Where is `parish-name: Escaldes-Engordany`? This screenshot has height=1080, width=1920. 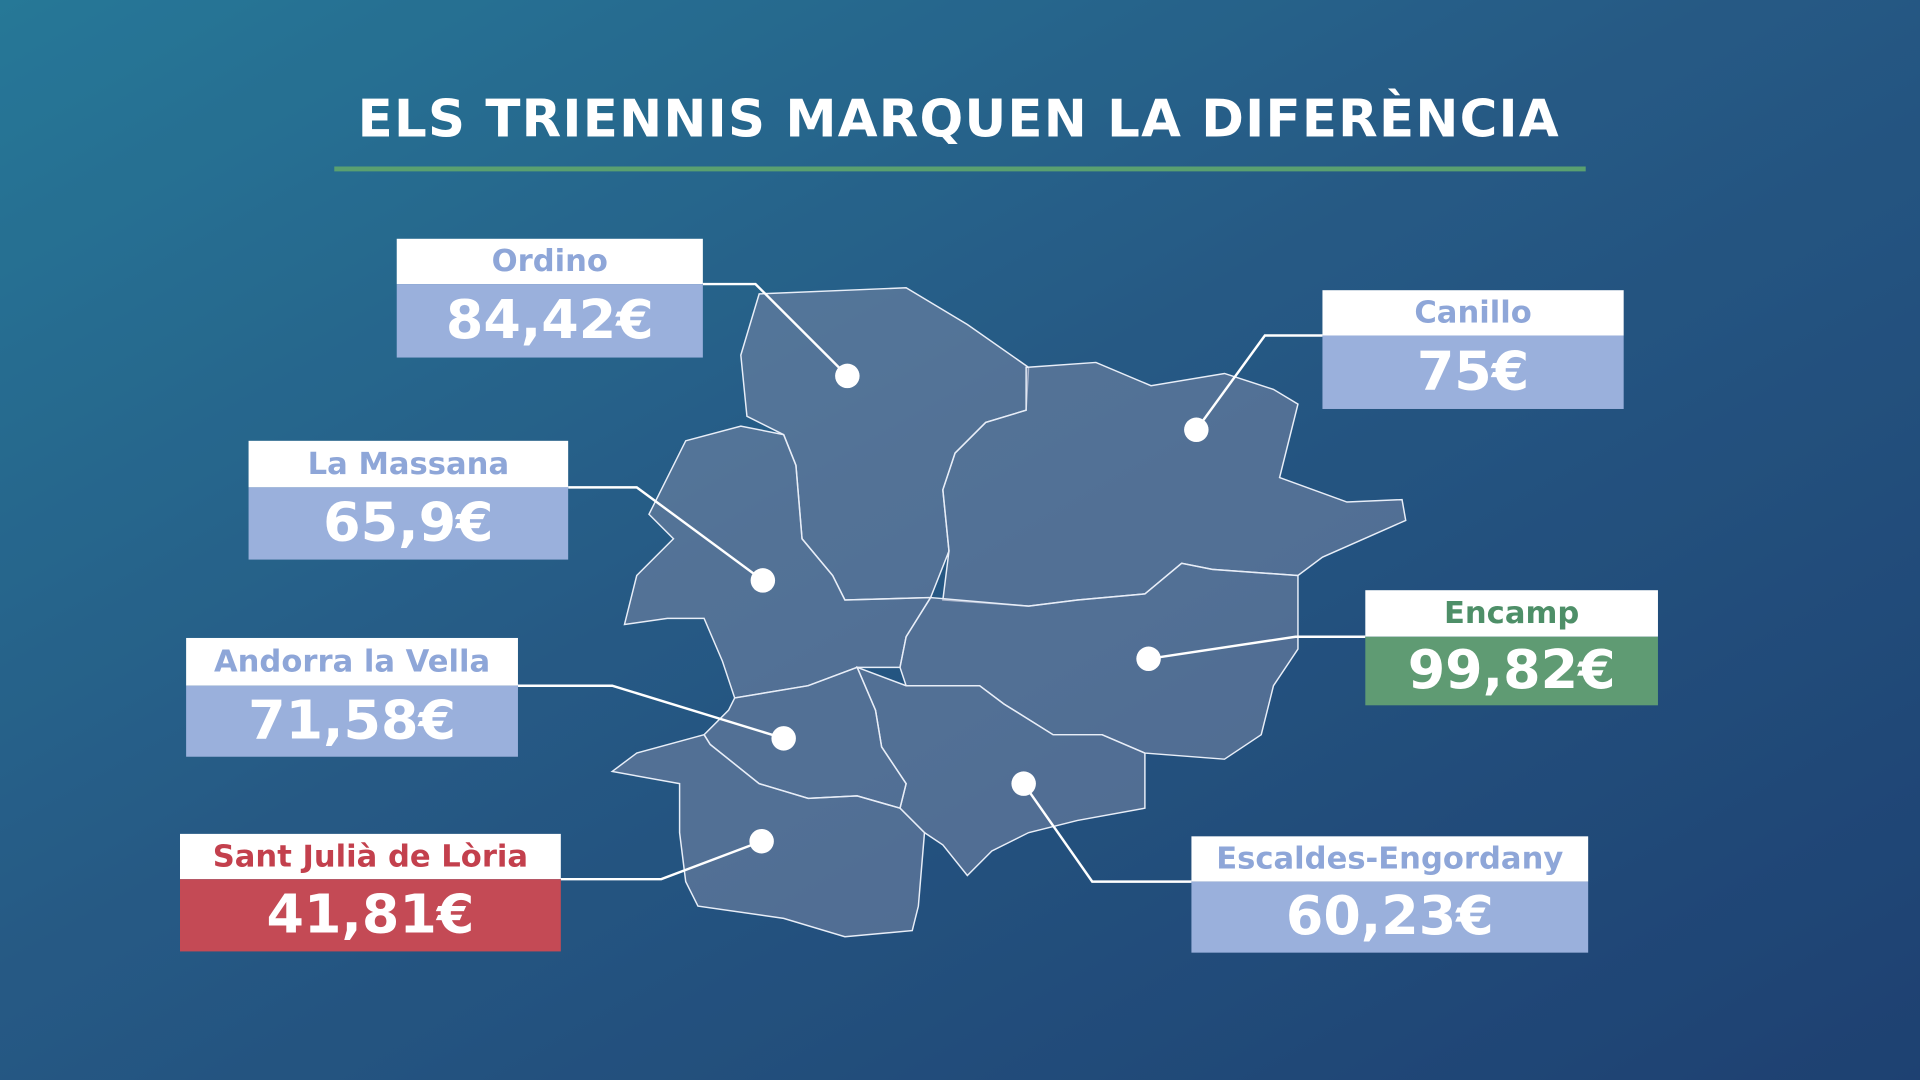
parish-name: Escaldes-Engordany is located at coordinates (1389, 859).